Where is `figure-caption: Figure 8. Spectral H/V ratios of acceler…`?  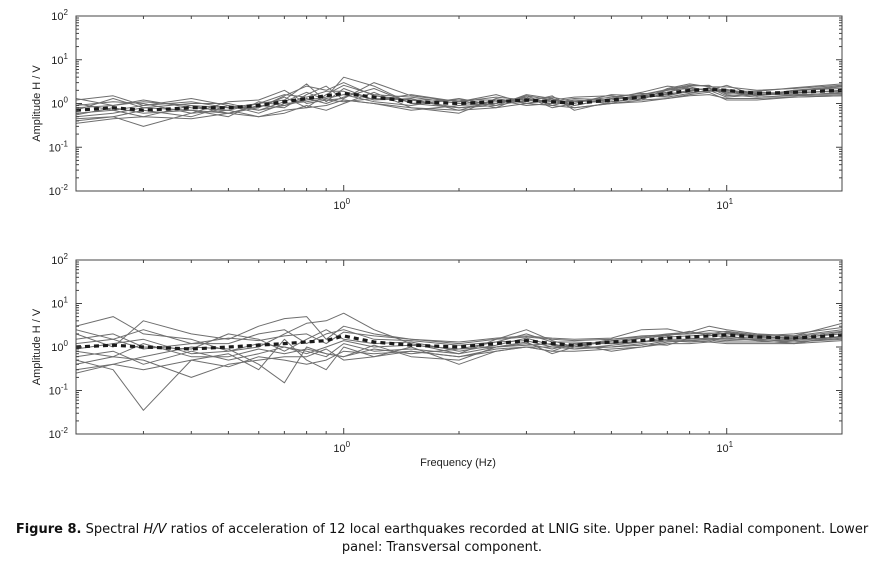
figure-caption: Figure 8. Spectral H/V ratios of acceler… is located at coordinates (442, 539).